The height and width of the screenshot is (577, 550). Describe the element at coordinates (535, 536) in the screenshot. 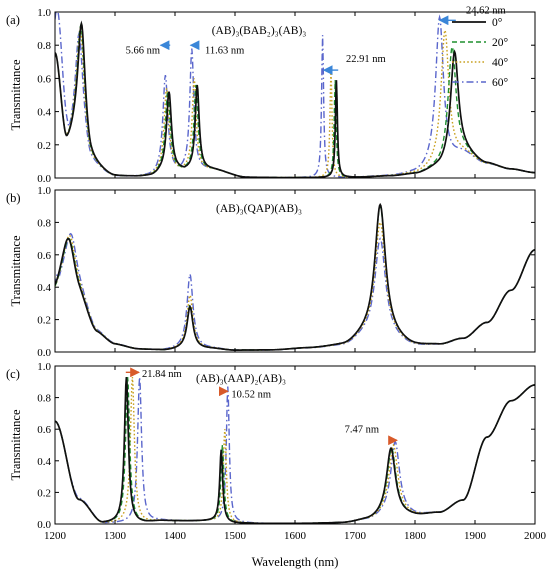

I see `x-tick-label: 2000` at that location.